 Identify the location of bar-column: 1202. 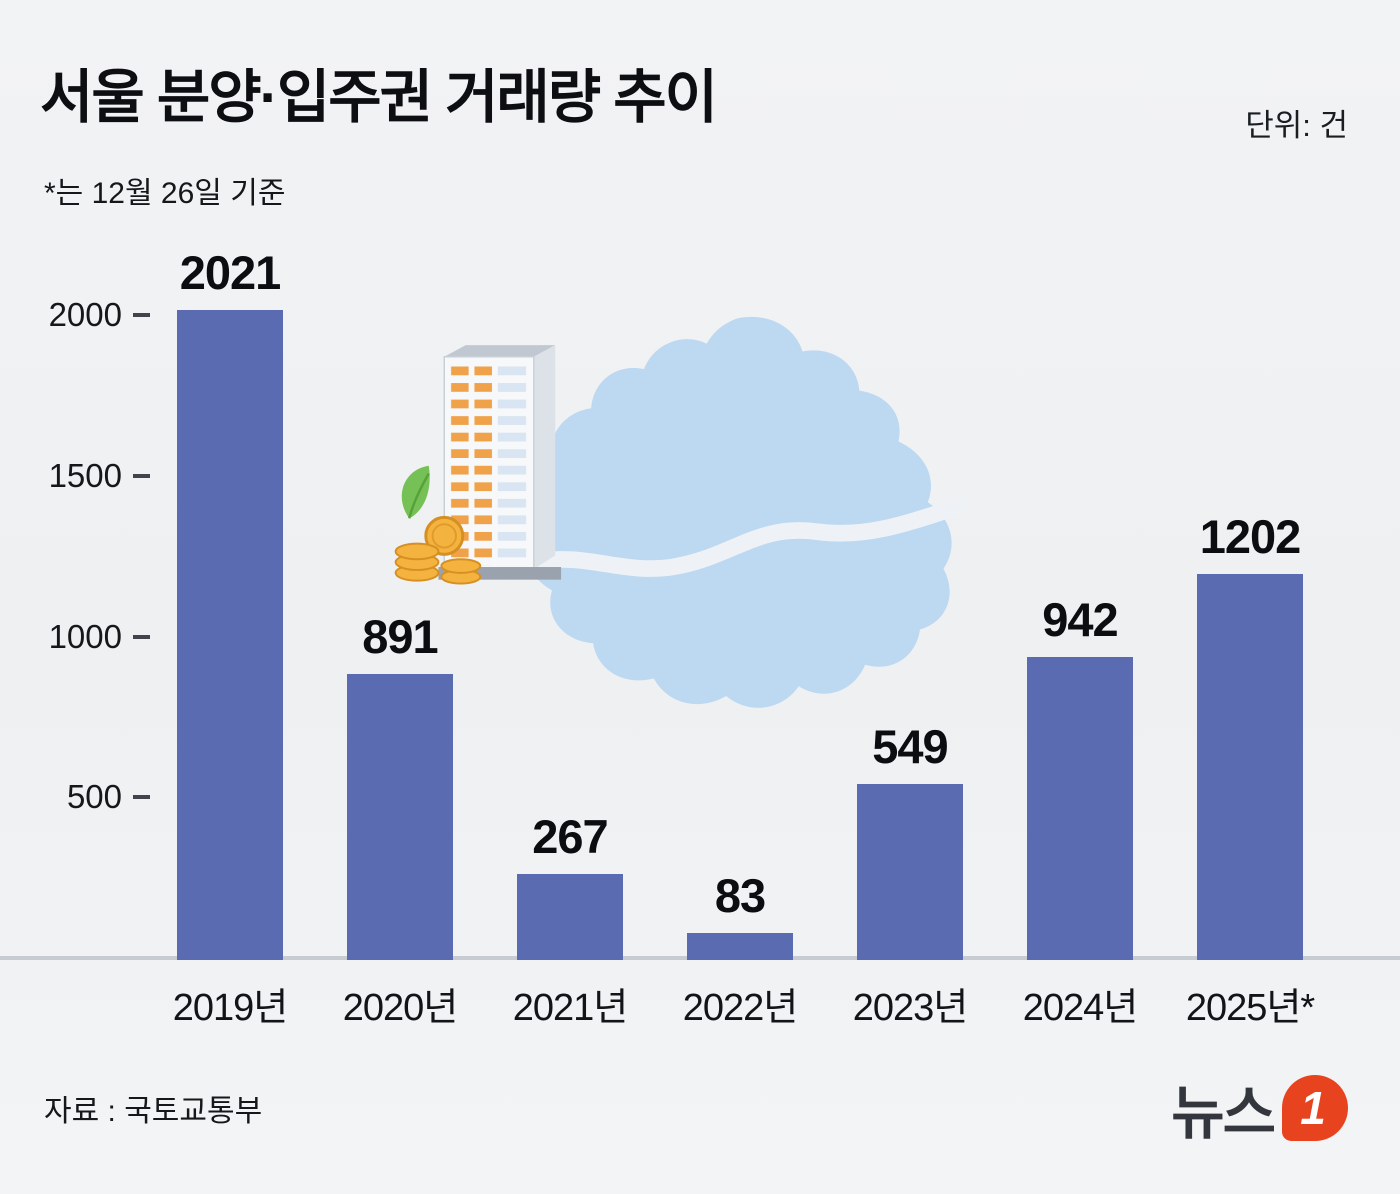
(1250, 734).